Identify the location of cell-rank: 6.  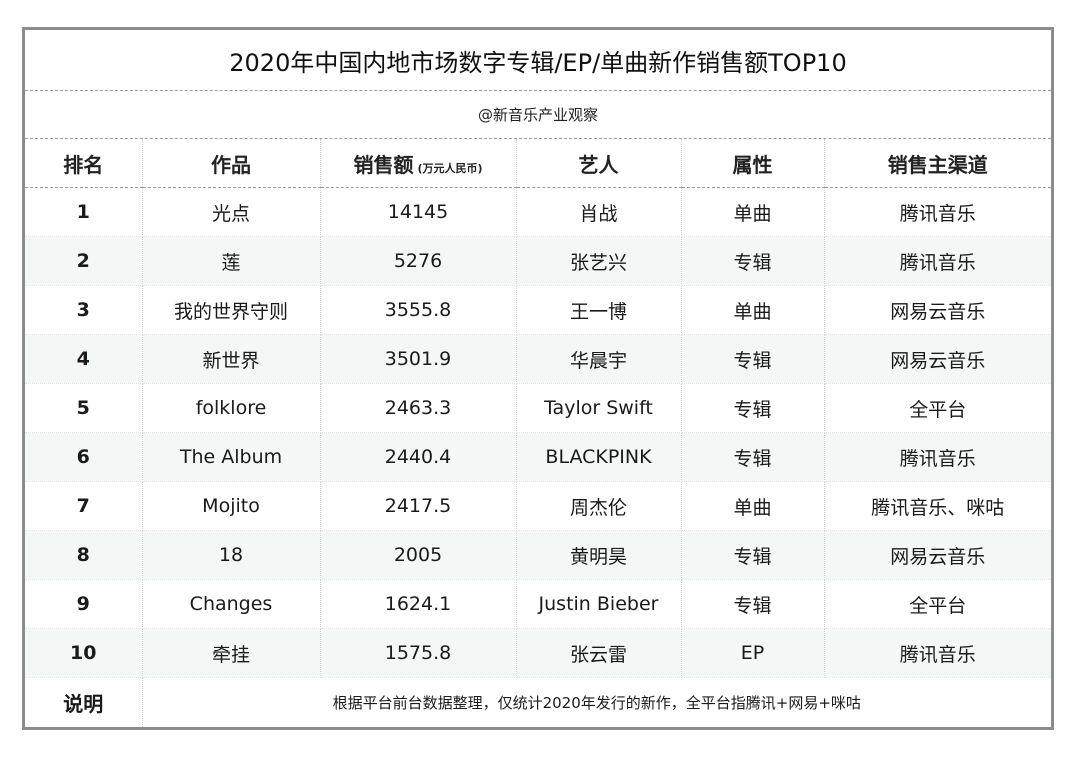
(84, 457).